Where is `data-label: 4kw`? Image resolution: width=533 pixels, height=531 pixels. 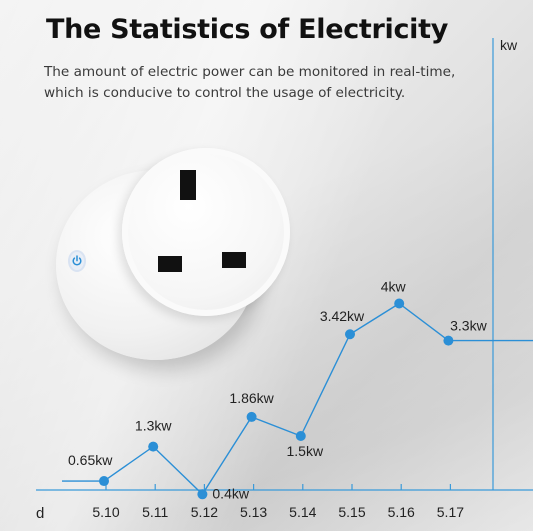 data-label: 4kw is located at coordinates (394, 287).